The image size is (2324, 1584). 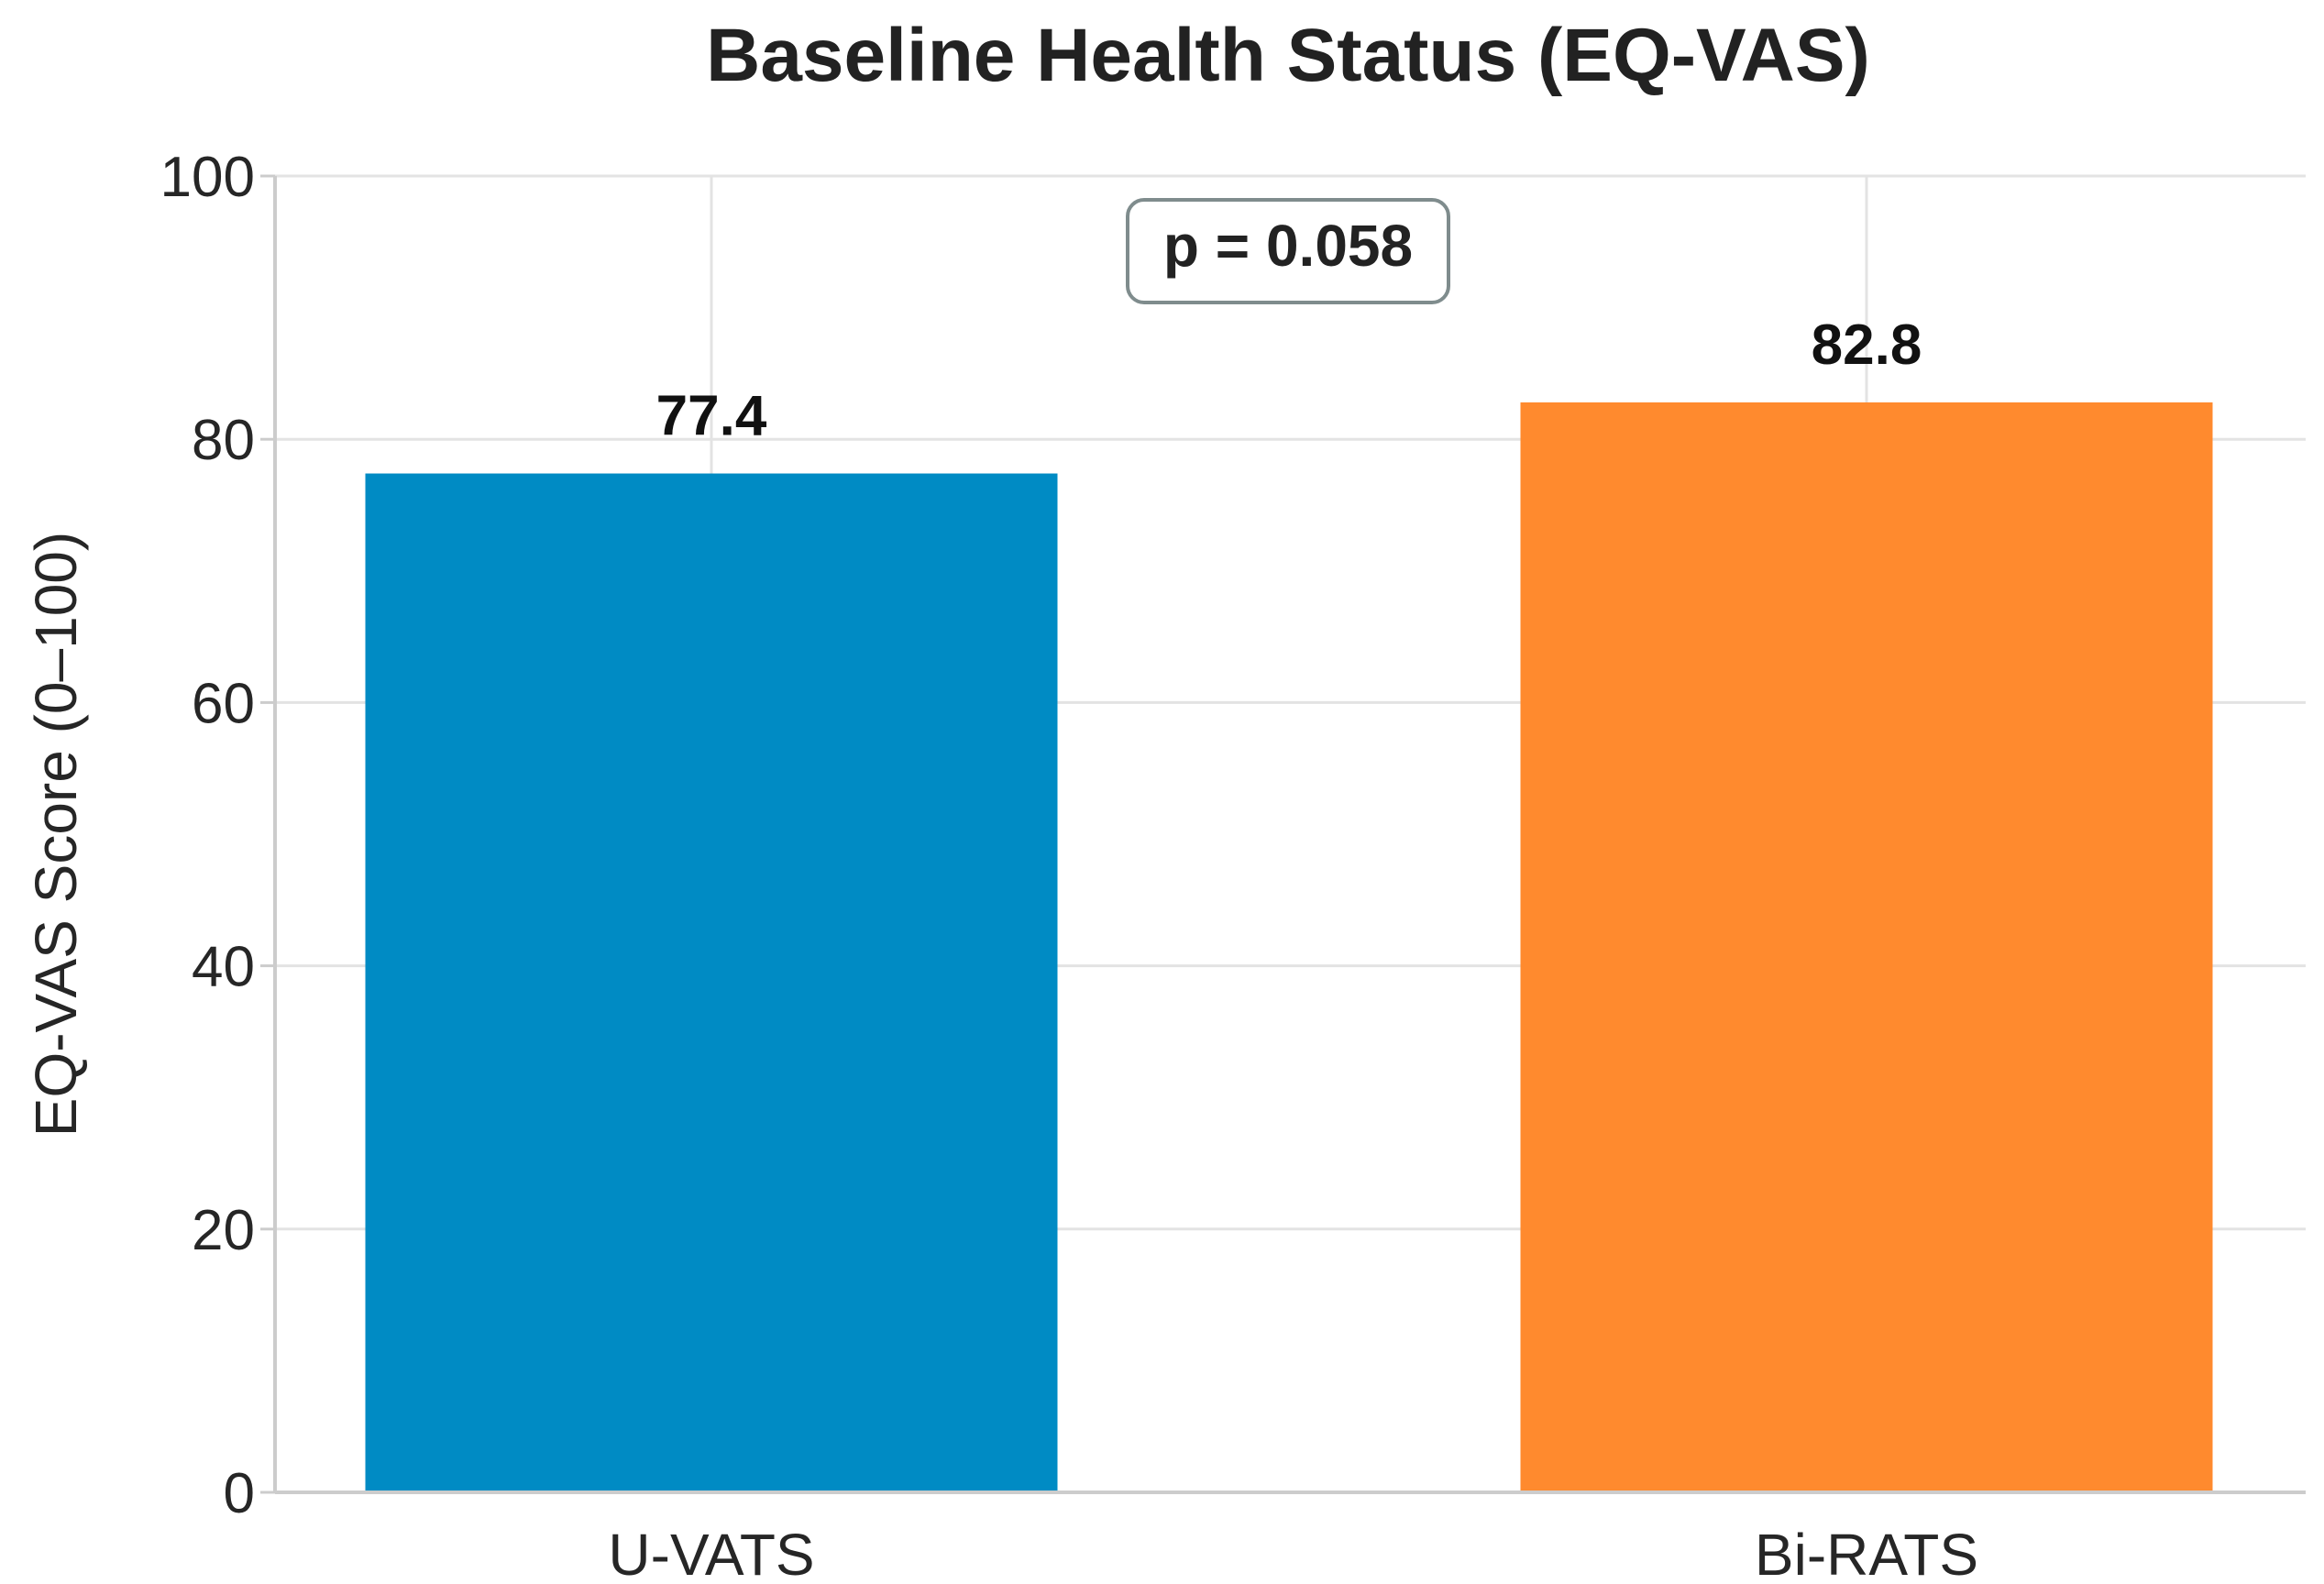 What do you see at coordinates (223, 1230) in the screenshot?
I see `y-tick-label: 20` at bounding box center [223, 1230].